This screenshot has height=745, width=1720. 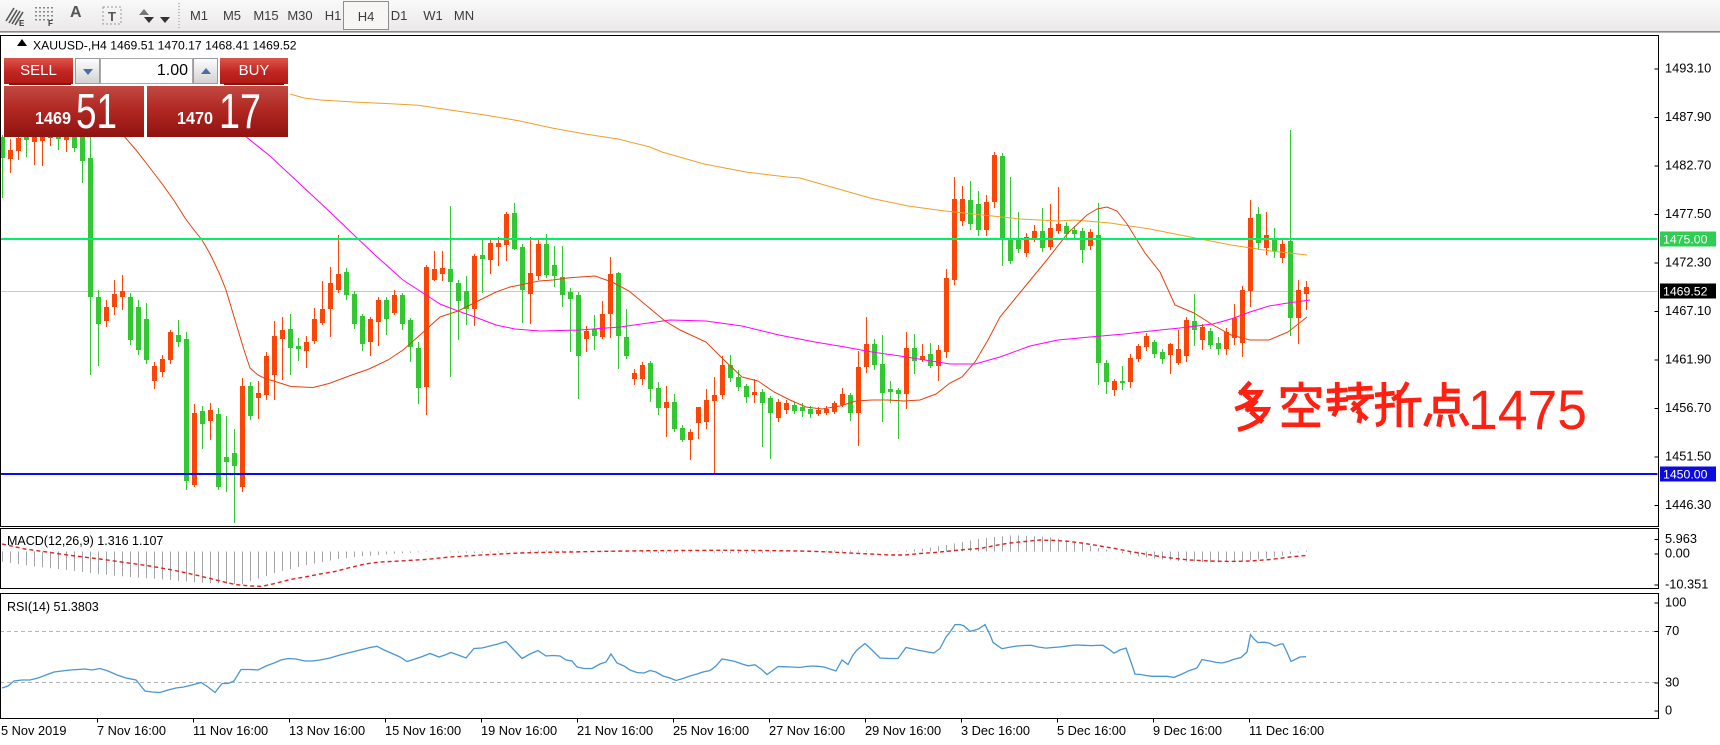 I want to click on svg-text: 25 Nov 16:00, so click(x=711, y=730).